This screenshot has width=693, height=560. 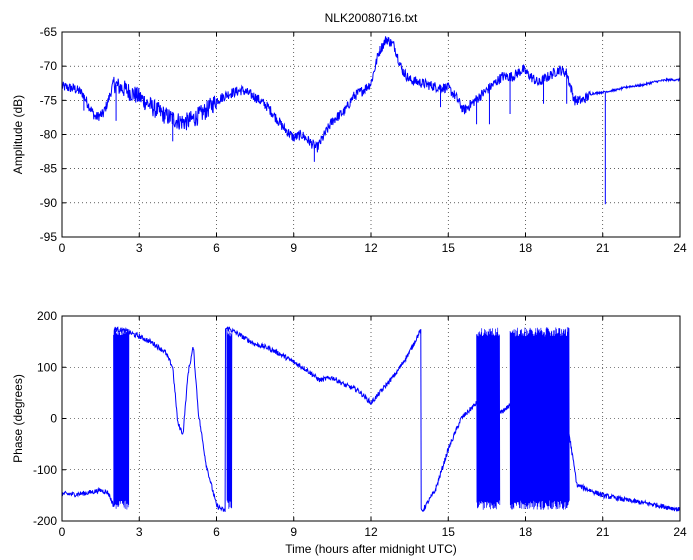 What do you see at coordinates (371, 18) in the screenshot?
I see `chart-title: NLK20080716.txt` at bounding box center [371, 18].